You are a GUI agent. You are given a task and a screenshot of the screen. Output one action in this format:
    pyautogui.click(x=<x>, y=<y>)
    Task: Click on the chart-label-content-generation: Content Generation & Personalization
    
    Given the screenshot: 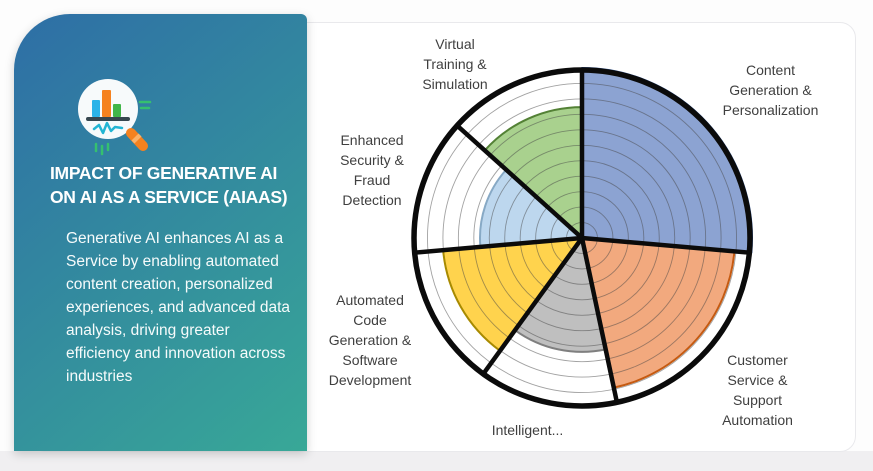 What is the action you would take?
    pyautogui.click(x=770, y=90)
    